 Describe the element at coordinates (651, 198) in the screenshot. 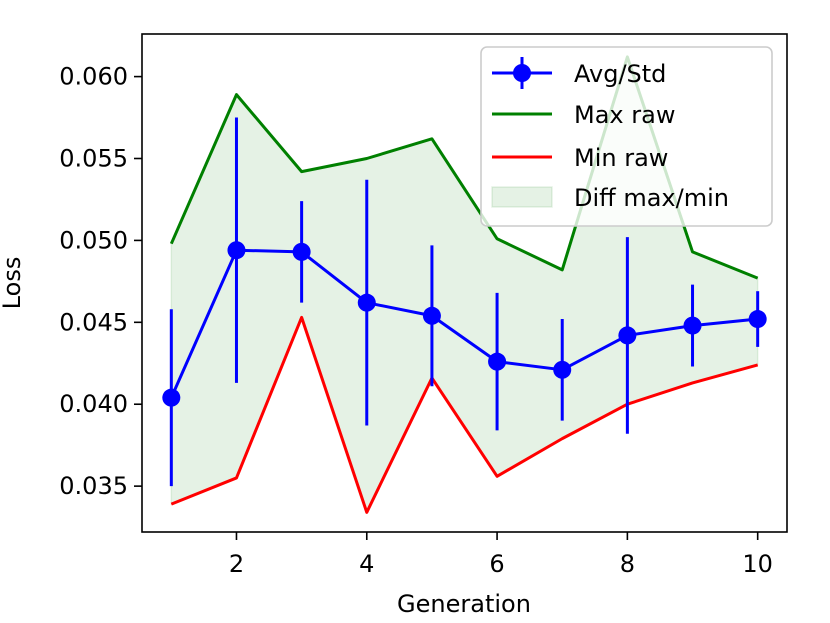

I see `legend-label-diff: Diff max/min` at that location.